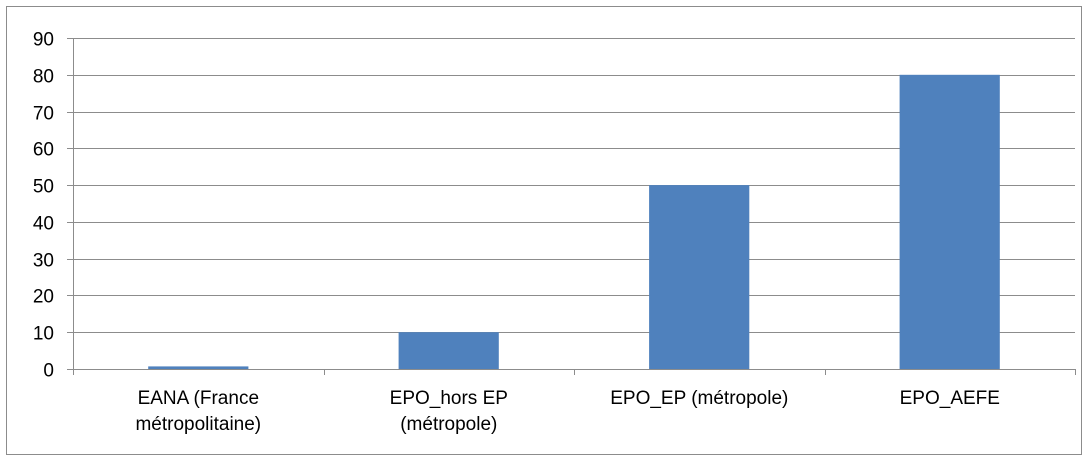 The height and width of the screenshot is (461, 1089). I want to click on y-tick-label: 0, so click(48, 371).